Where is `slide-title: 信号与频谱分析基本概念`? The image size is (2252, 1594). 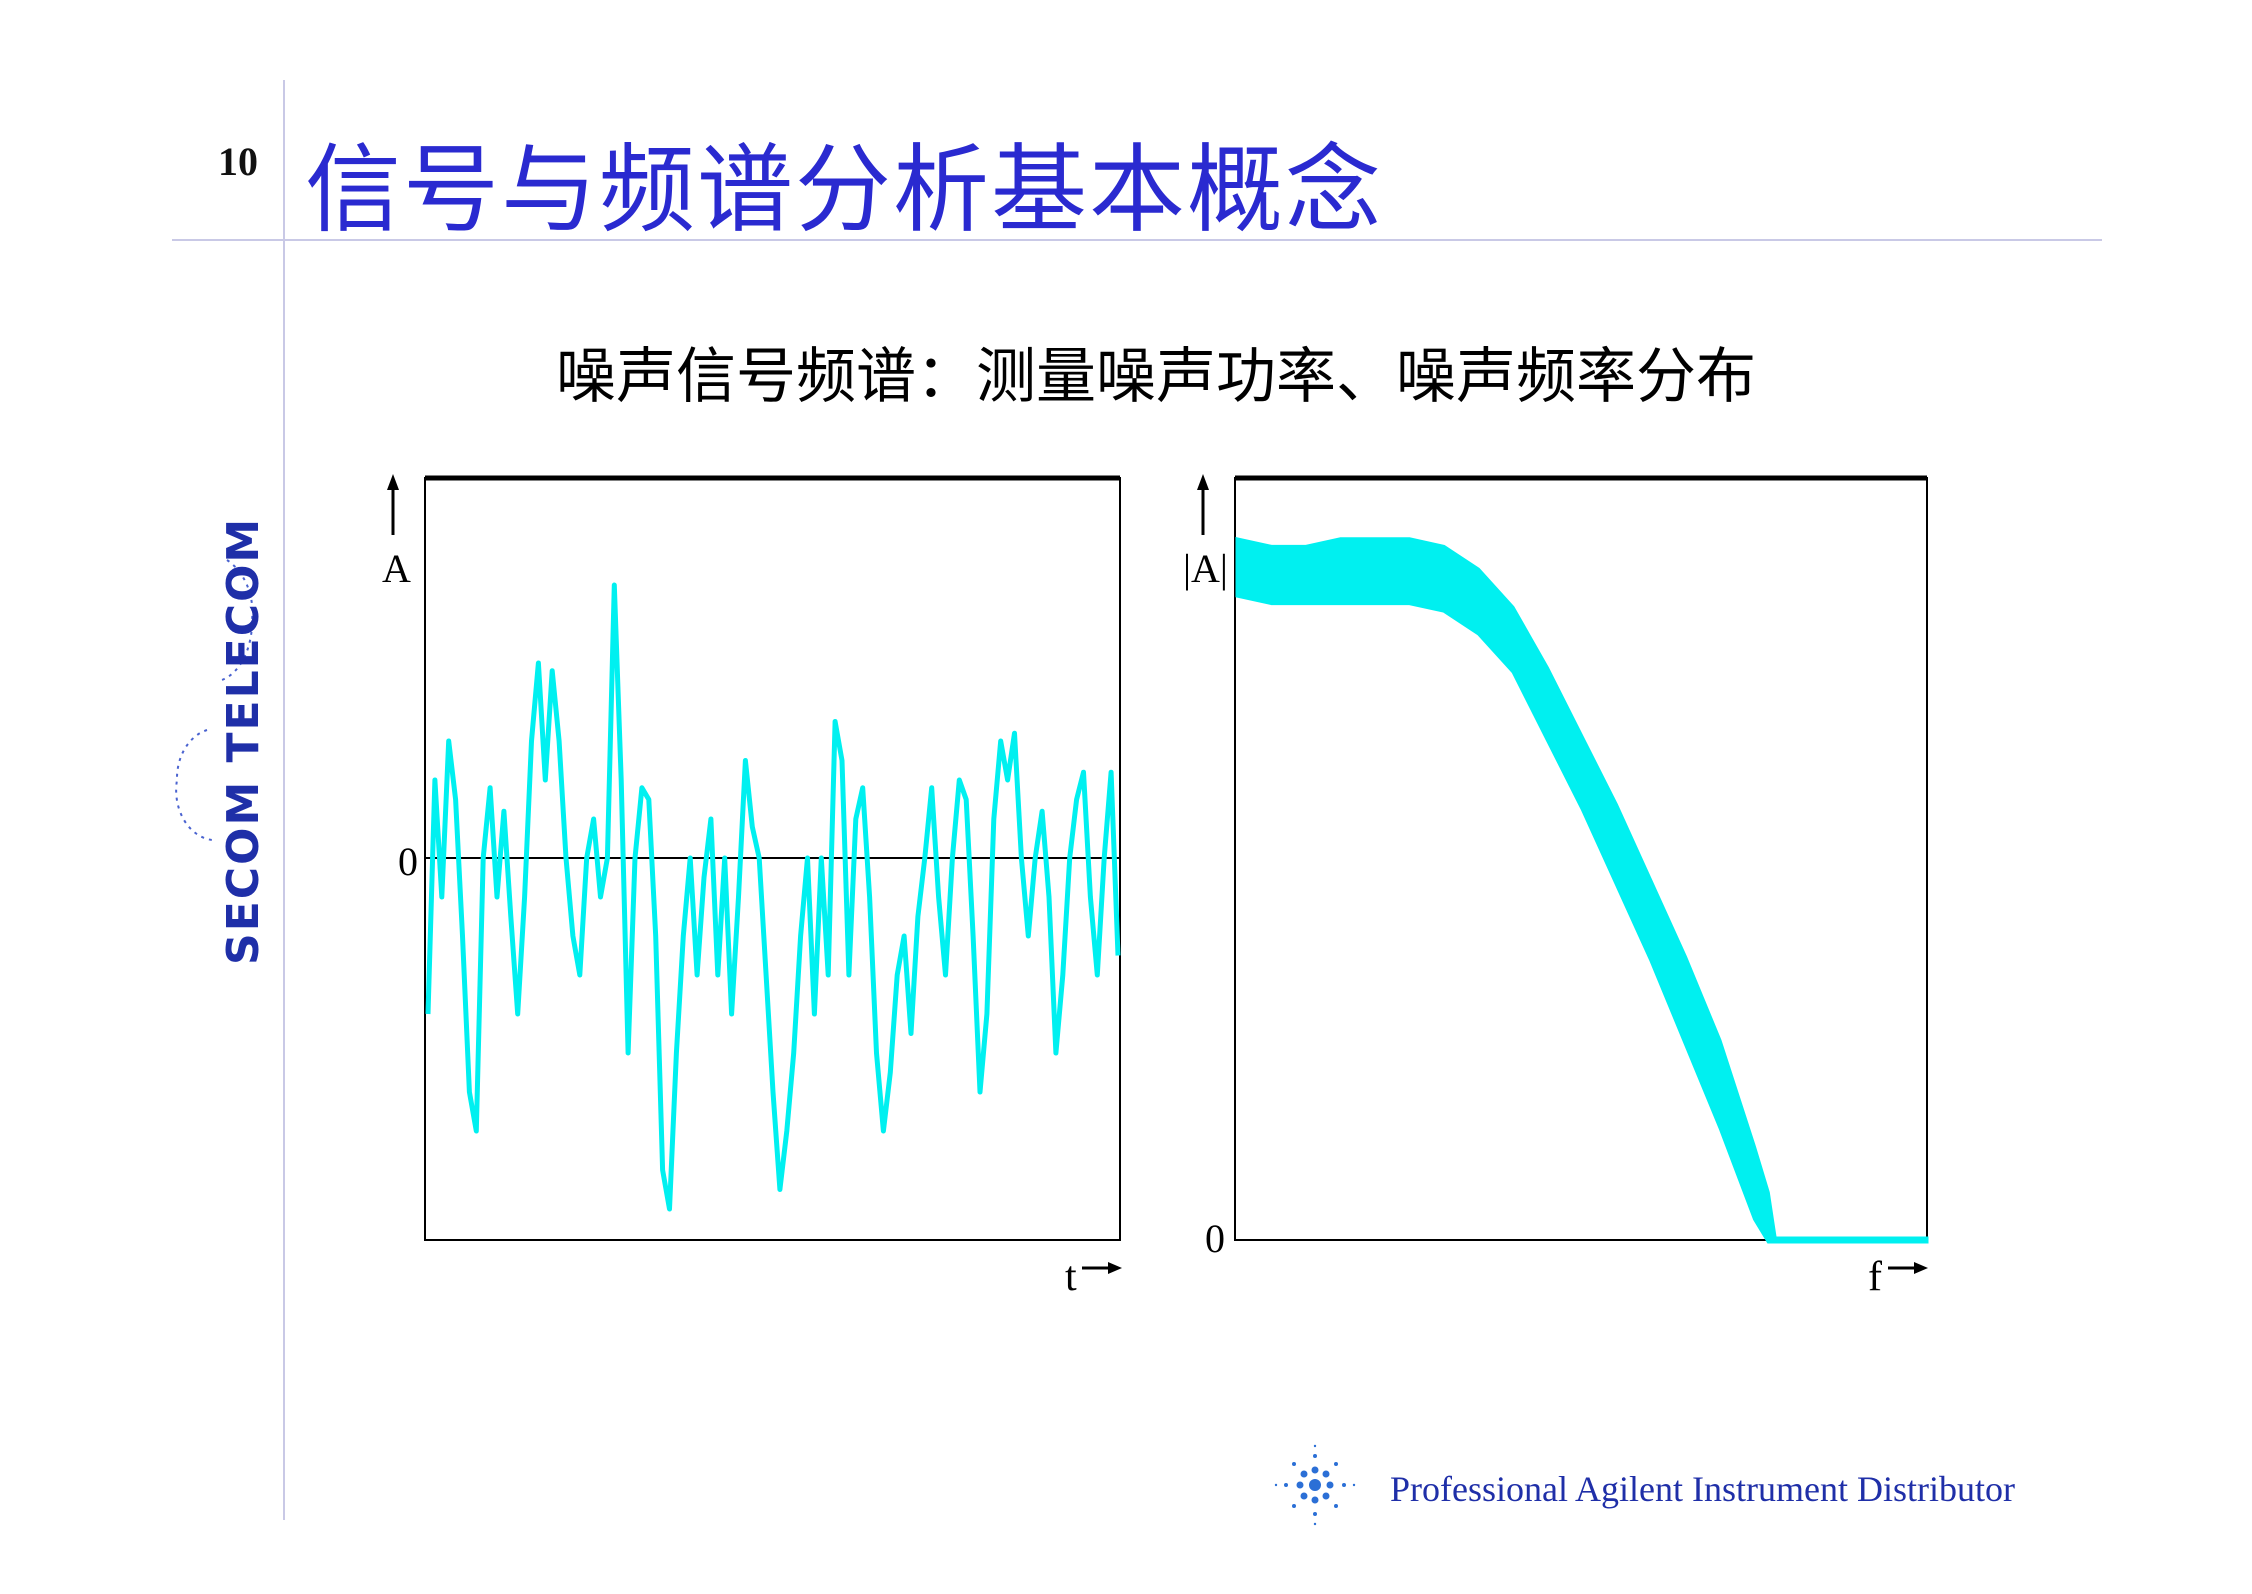
slide-title: 信号与频谱分析基本概念 is located at coordinates (844, 190).